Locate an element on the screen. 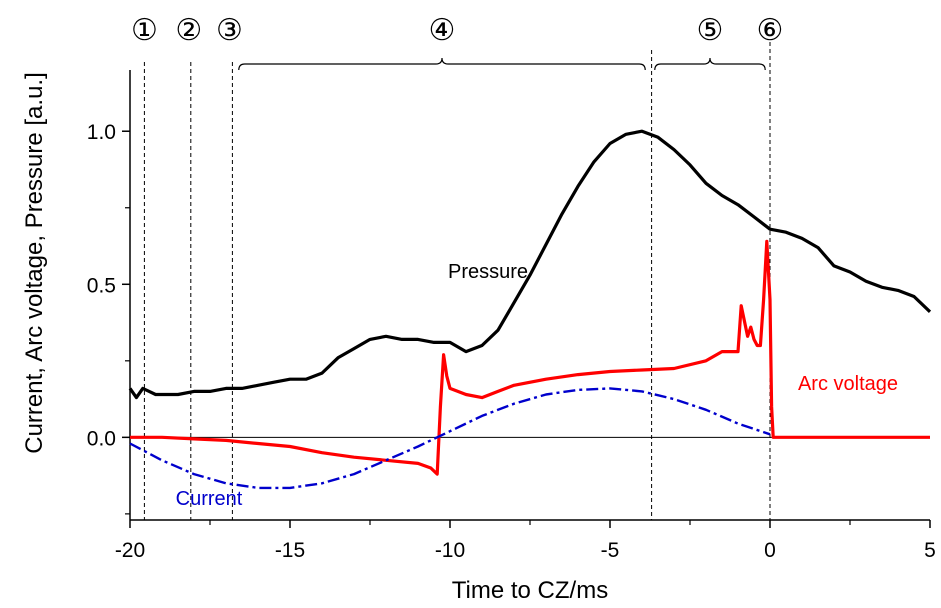 Image resolution: width=941 pixels, height=608 pixels. y-tick-label: 1.0 is located at coordinates (101, 132).